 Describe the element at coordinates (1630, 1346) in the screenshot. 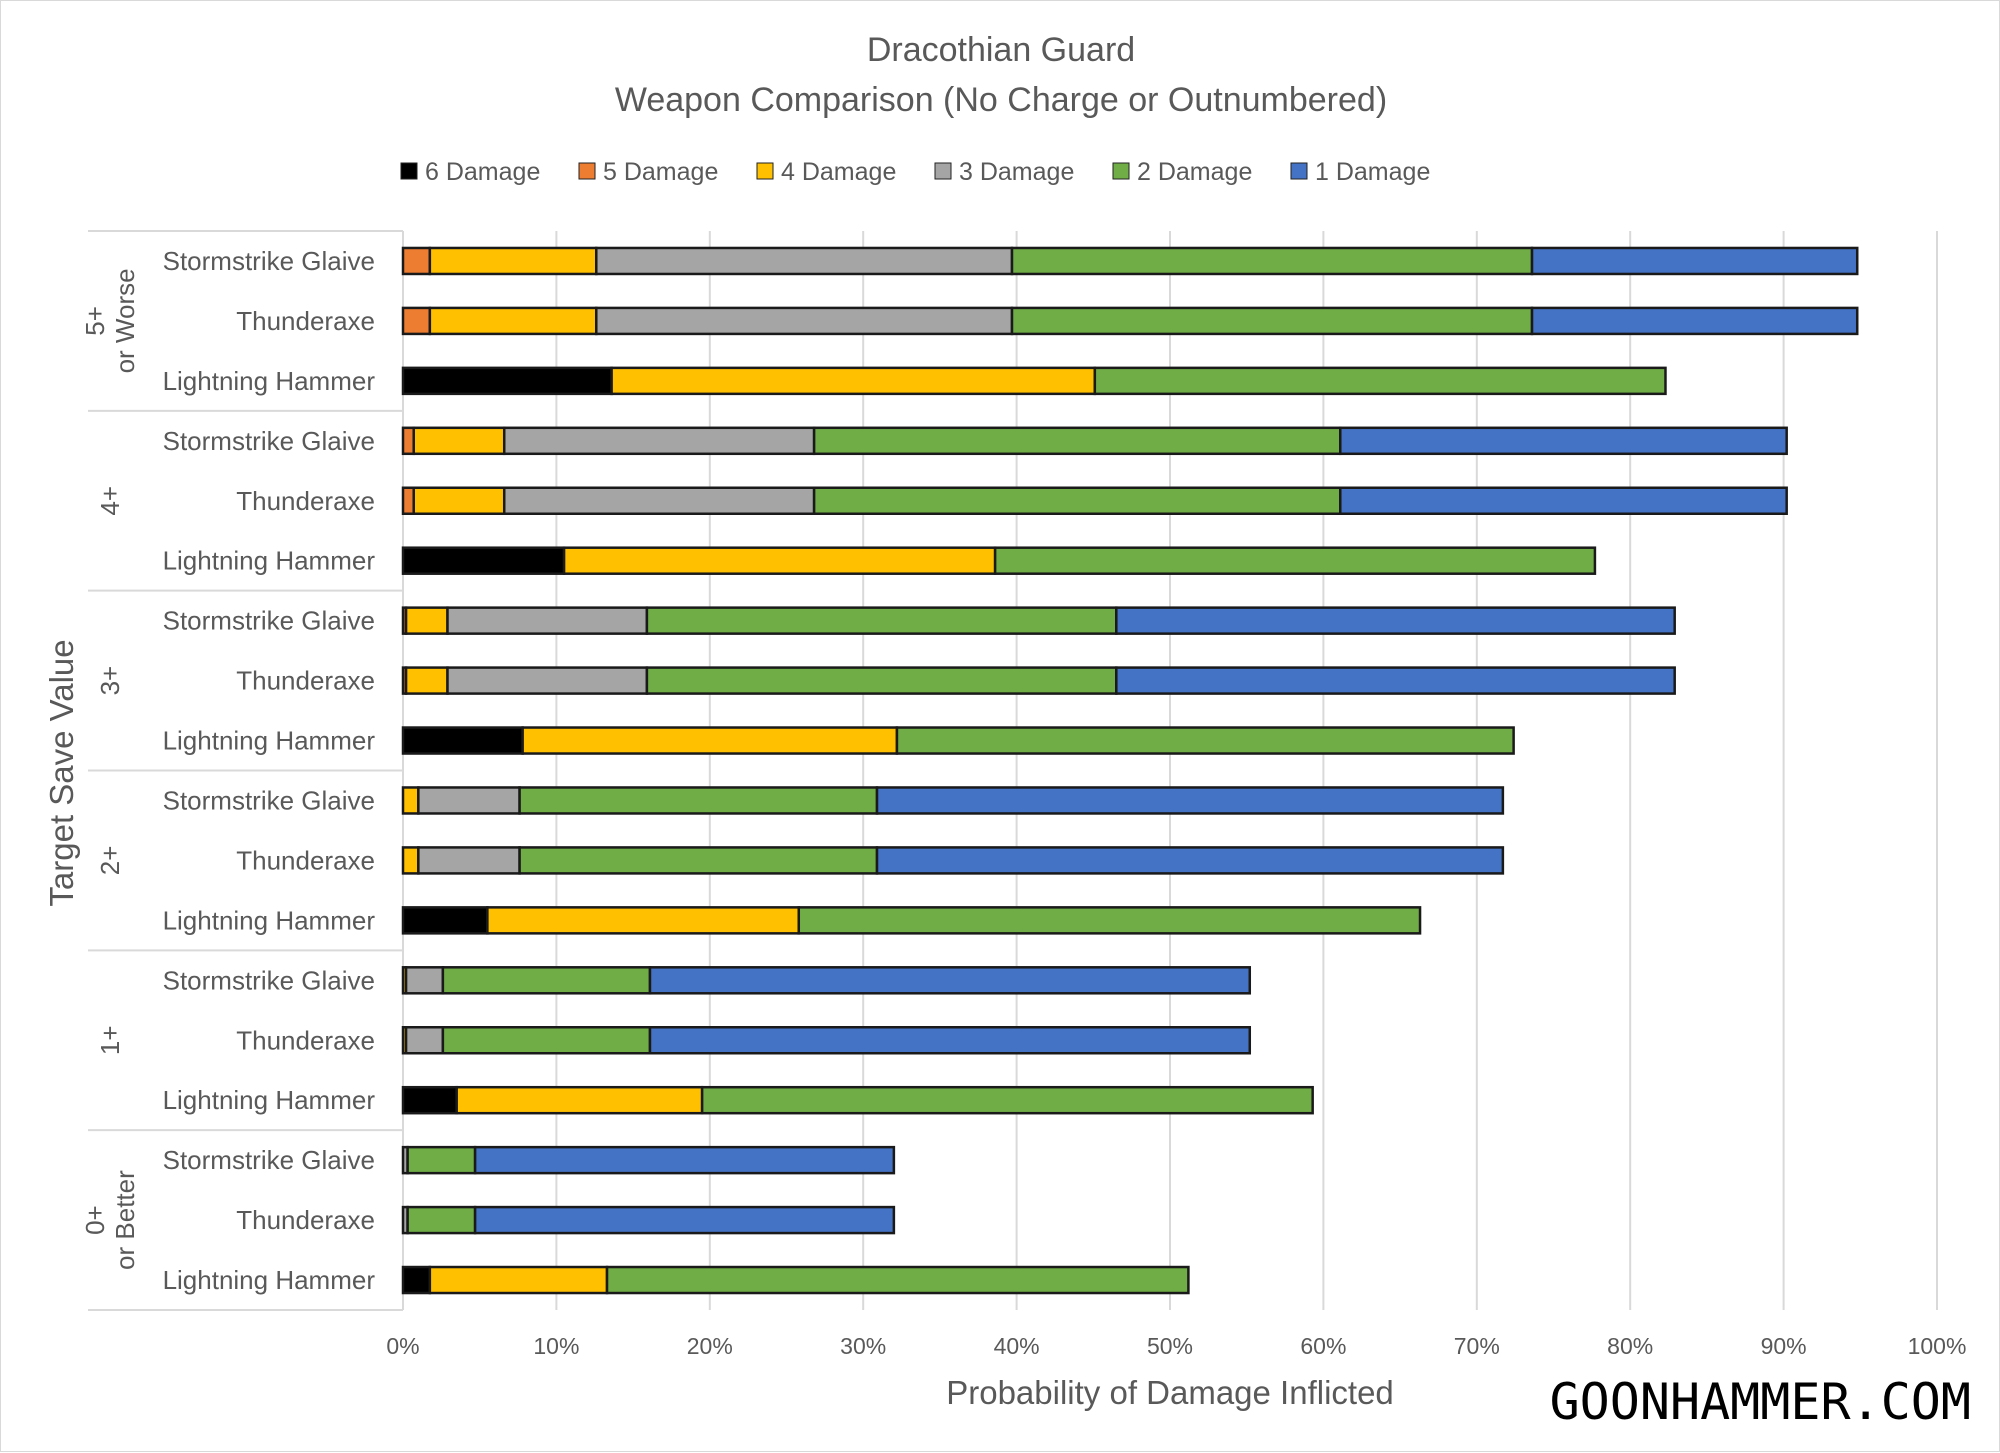

I see `x-tick-label: 80%` at that location.